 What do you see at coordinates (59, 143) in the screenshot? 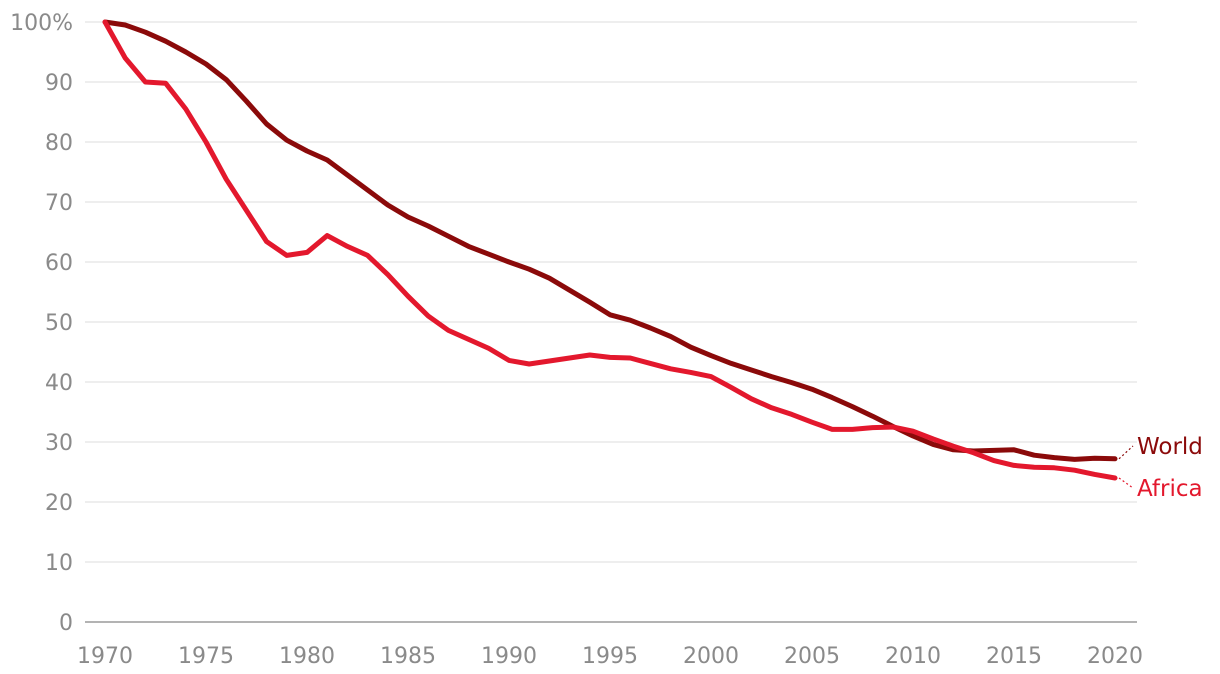
I see `y-tick-label: 80` at bounding box center [59, 143].